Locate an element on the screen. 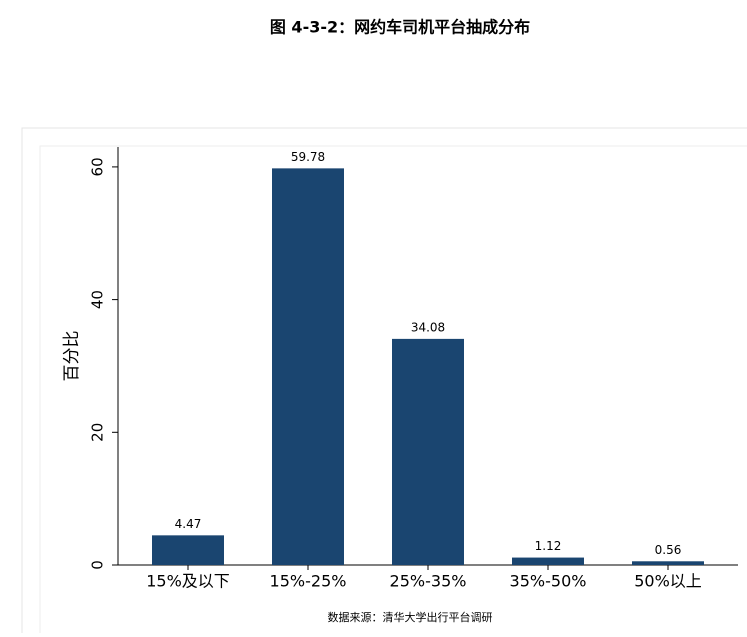  y-tick-label: 0 is located at coordinates (98, 565).